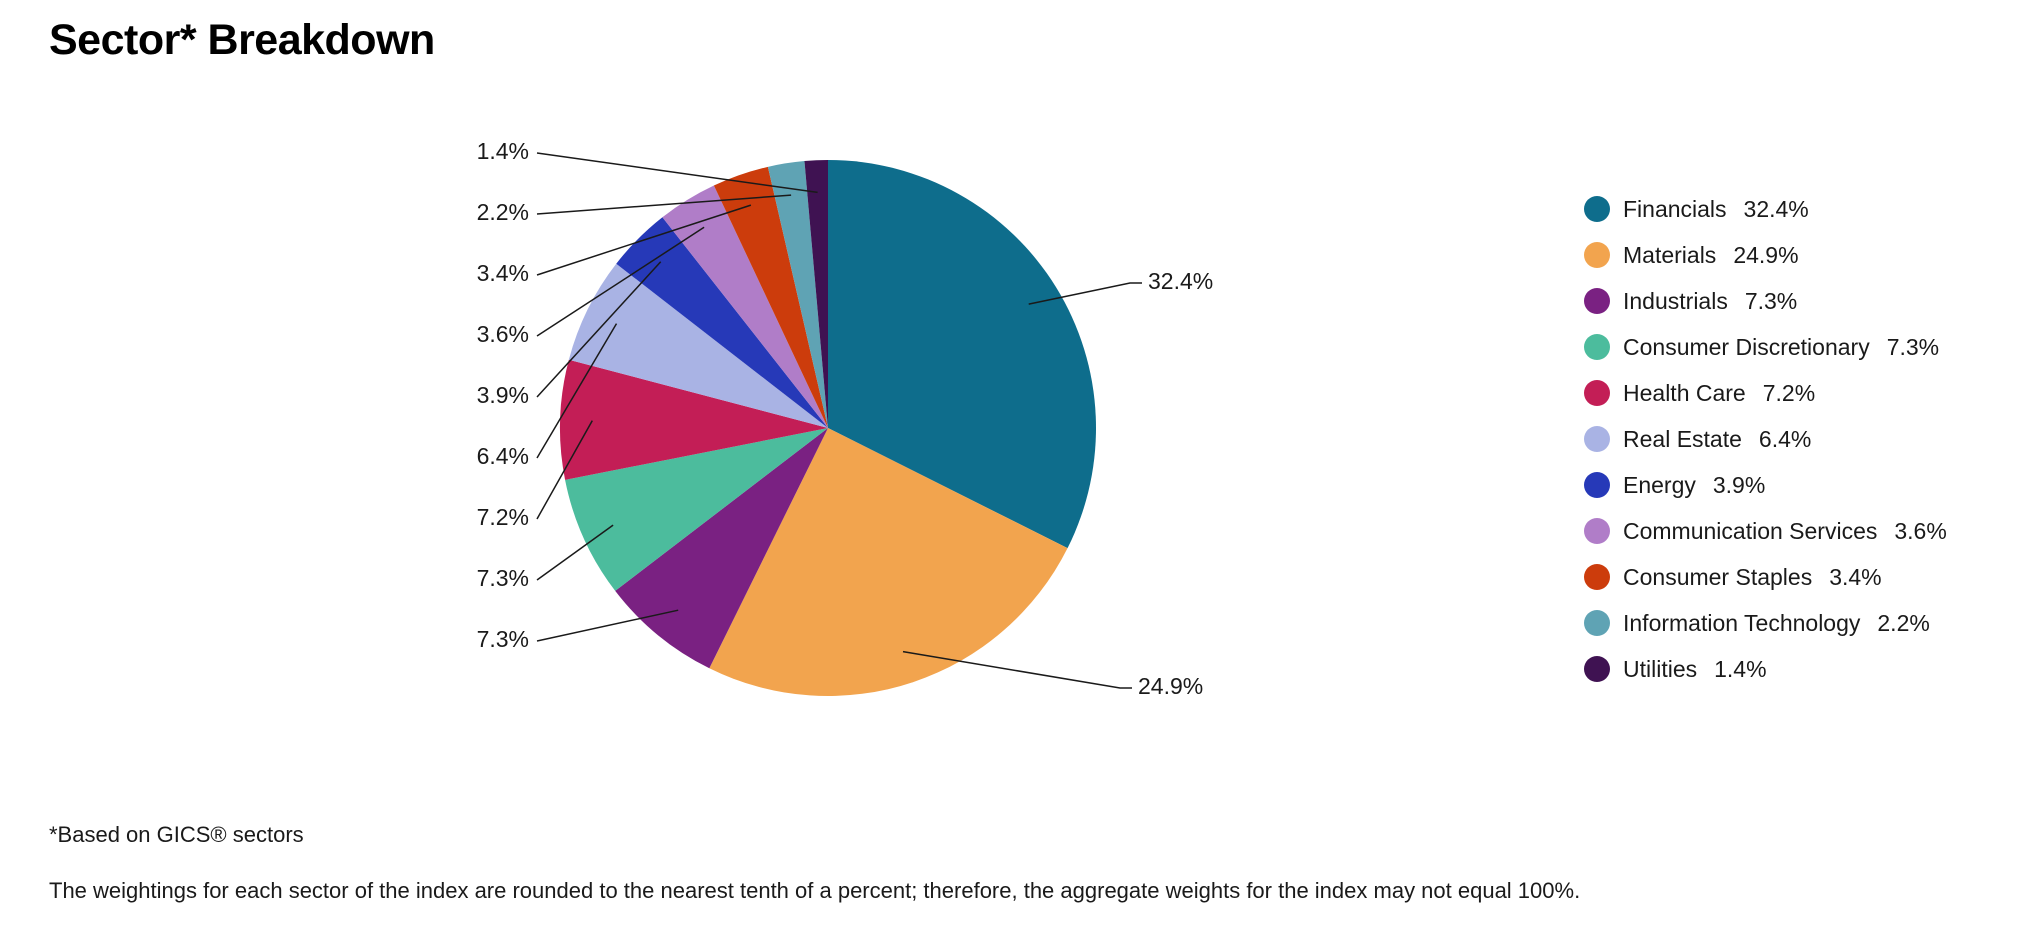 The width and height of the screenshot is (2032, 928). Describe the element at coordinates (677, 173) in the screenshot. I see `leader-line-utilities` at that location.